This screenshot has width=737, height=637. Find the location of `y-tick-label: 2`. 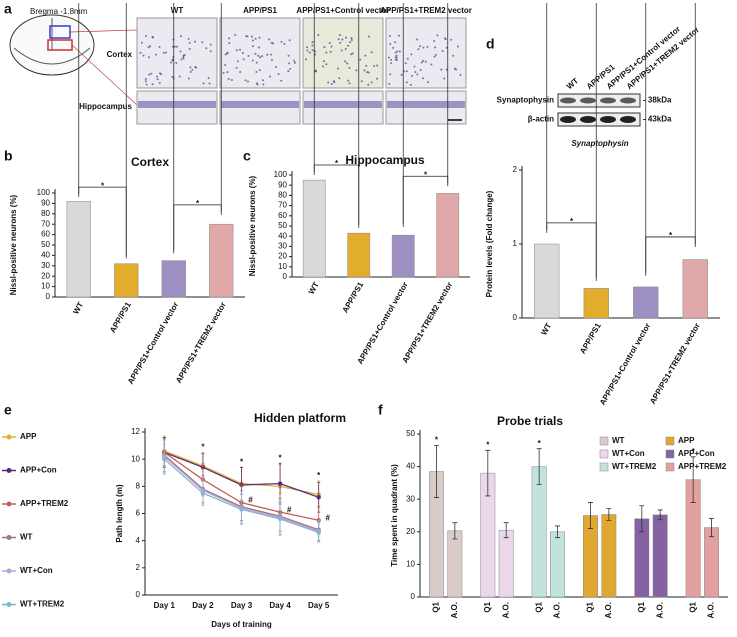

y-tick-label: 2 is located at coordinates (138, 567).